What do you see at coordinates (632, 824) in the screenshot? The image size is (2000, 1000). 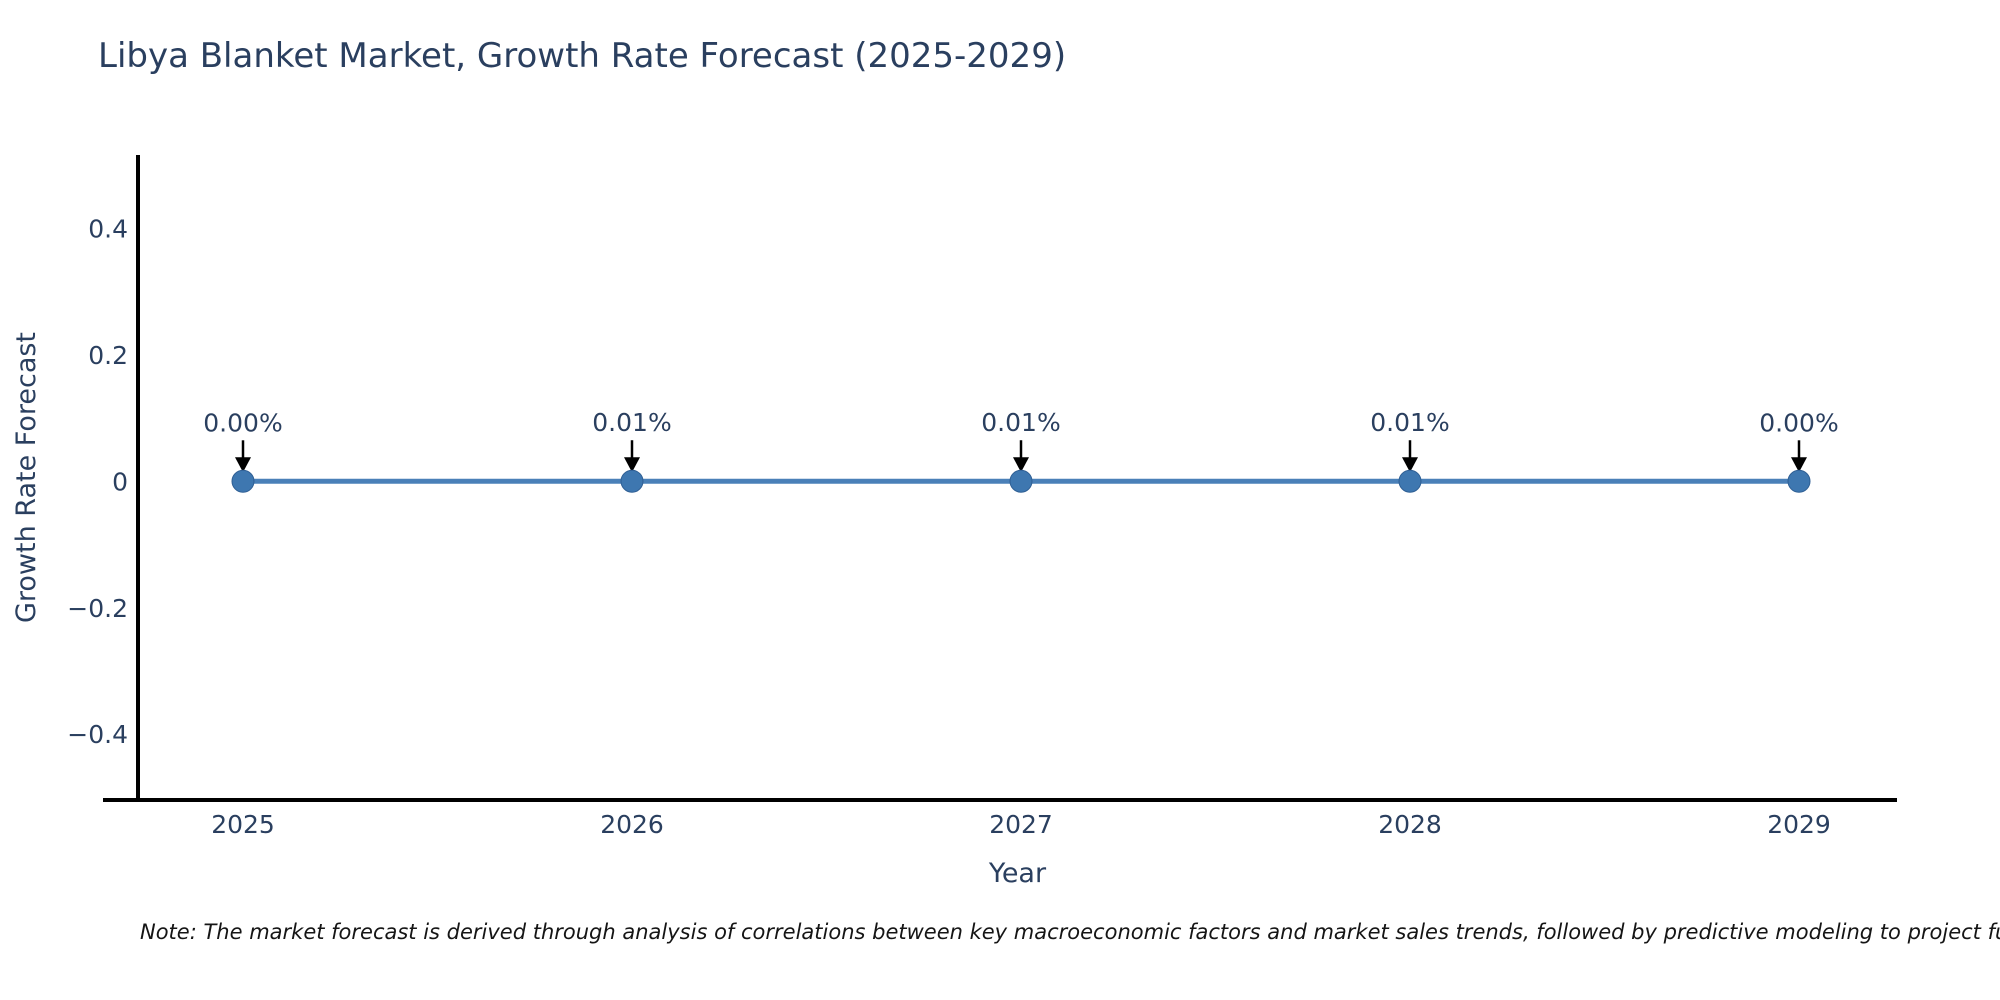 I see `x-tick-label: 2026` at bounding box center [632, 824].